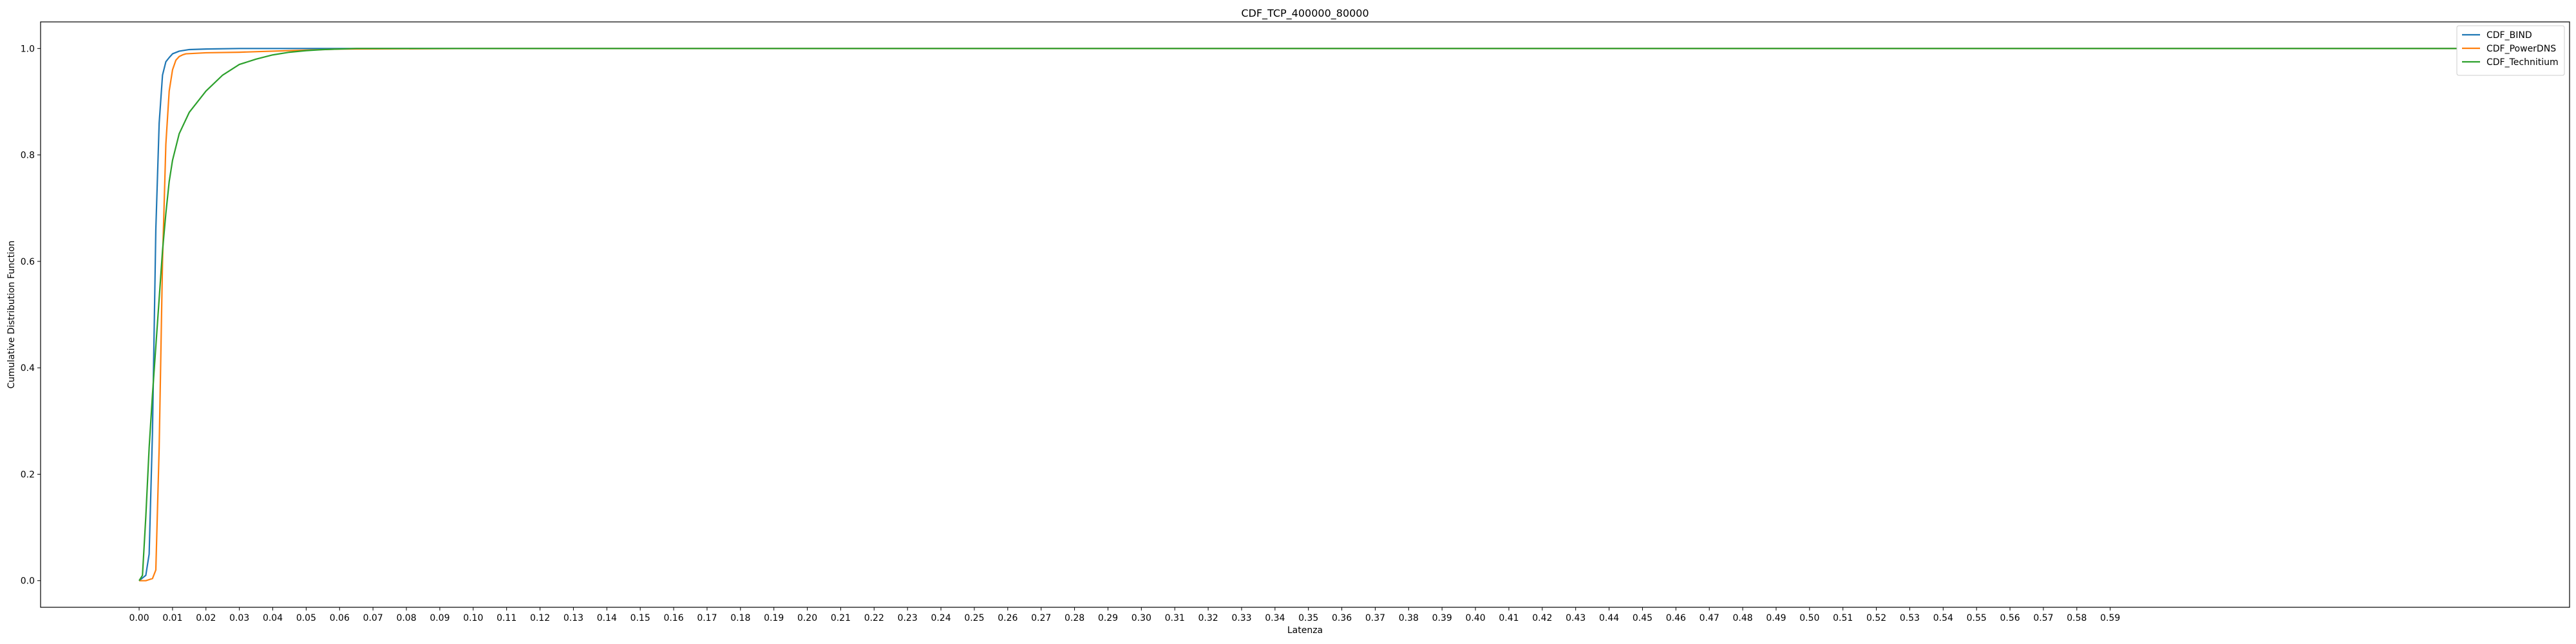 This screenshot has width=2576, height=644. Describe the element at coordinates (139, 618) in the screenshot. I see `x-tick-label: 0.00` at that location.